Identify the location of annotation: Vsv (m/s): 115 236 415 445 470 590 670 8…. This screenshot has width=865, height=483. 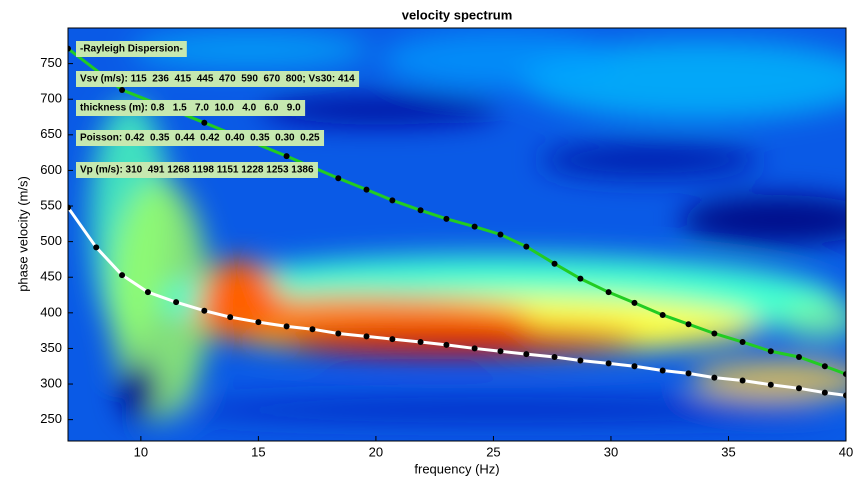
(217, 79).